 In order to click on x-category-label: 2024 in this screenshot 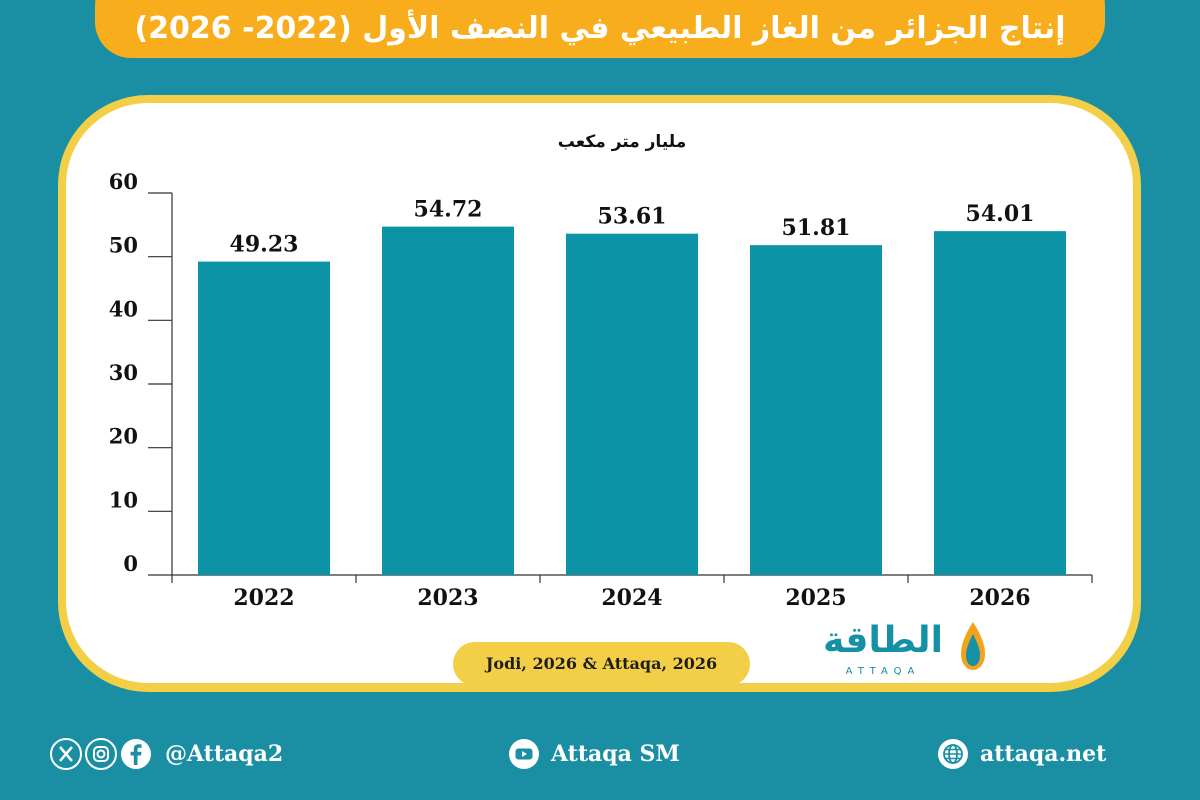, I will do `click(631, 598)`.